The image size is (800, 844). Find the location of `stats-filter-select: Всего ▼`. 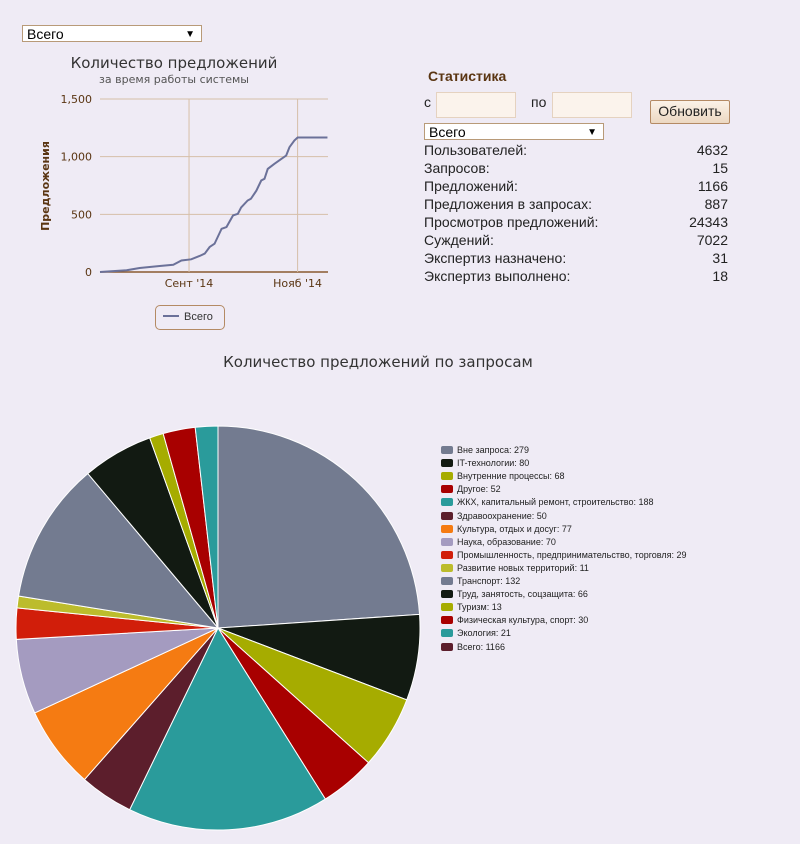

stats-filter-select: Всего ▼ is located at coordinates (514, 131).